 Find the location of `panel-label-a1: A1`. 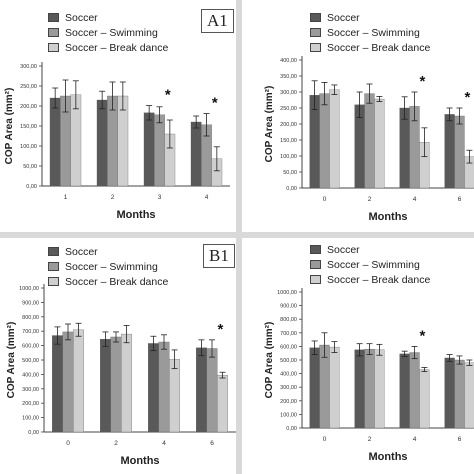

panel-label-a1: A1 is located at coordinates (217, 21).